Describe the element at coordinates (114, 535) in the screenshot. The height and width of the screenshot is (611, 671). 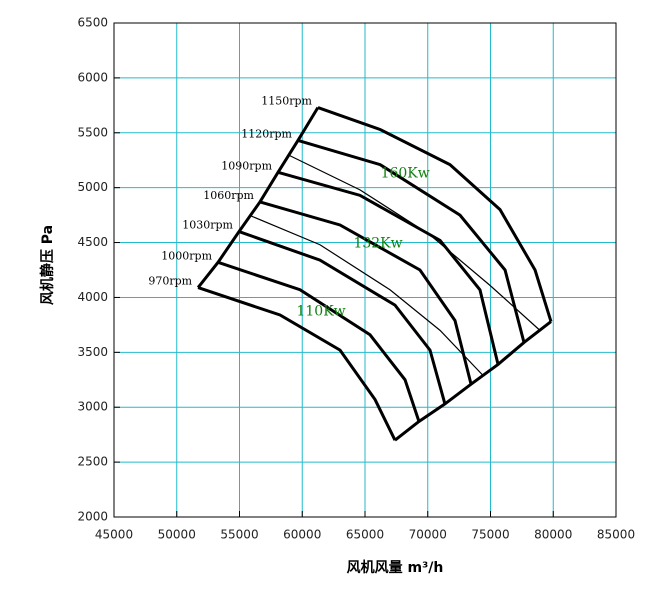
I see `x-tick-label: 45000` at that location.